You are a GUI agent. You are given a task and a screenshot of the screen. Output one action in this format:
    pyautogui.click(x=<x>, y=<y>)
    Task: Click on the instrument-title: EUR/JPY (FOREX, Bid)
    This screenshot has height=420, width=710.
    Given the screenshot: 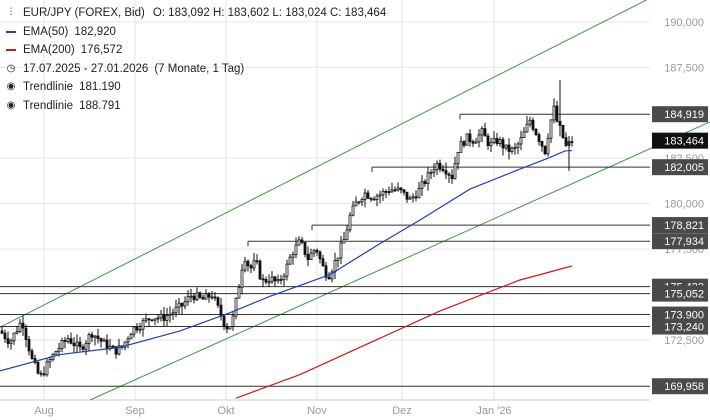 What is the action you would take?
    pyautogui.click(x=84, y=13)
    